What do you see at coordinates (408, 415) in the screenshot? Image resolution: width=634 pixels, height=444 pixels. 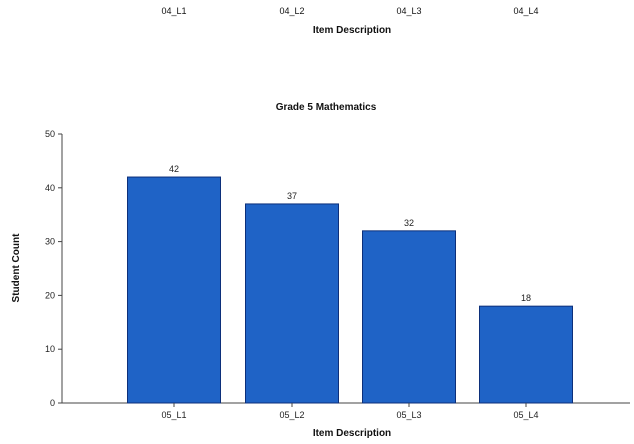 I see `x-tick-label: 05_L3` at bounding box center [408, 415].